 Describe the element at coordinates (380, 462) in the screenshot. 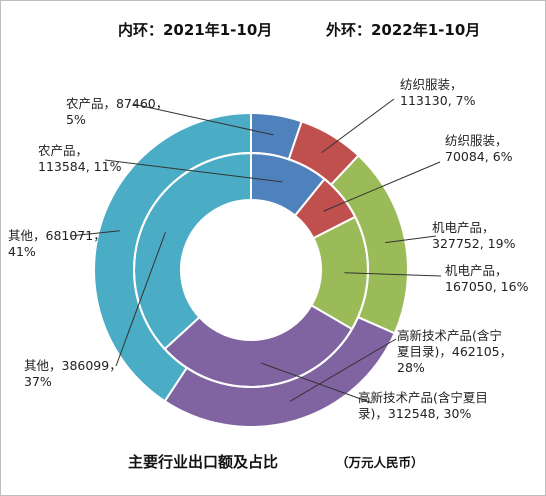

I see `chart-unit: （万元人民币）` at that location.